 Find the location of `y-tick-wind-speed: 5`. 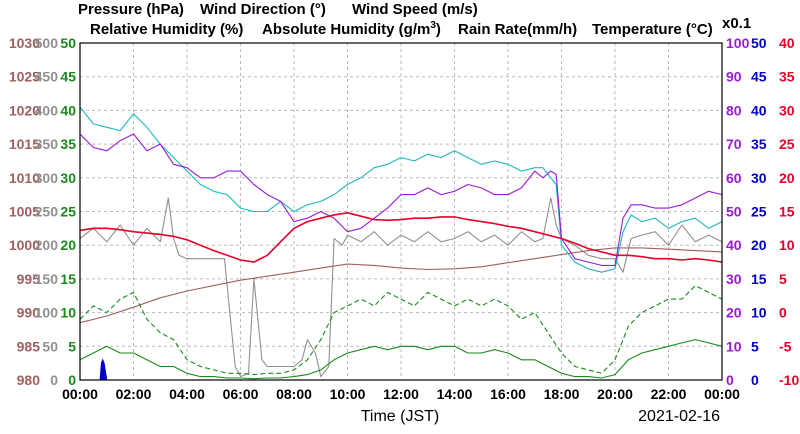

y-tick-wind-speed: 5 is located at coordinates (72, 346).